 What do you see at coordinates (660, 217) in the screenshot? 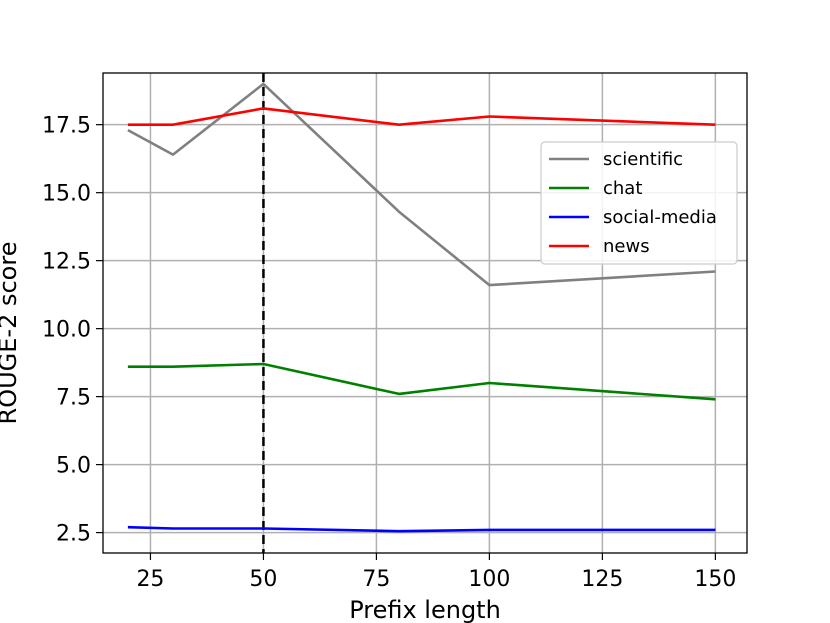
I see `legend-label-social-media: social-media` at bounding box center [660, 217].